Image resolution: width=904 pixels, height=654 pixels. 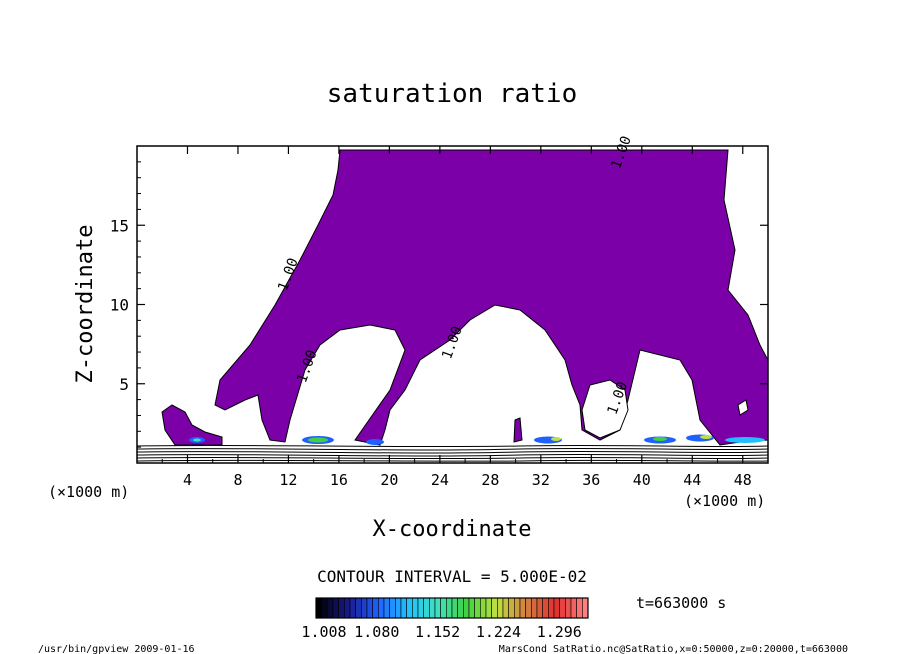 What do you see at coordinates (452, 453) in the screenshot?
I see `surface-contour-lines` at bounding box center [452, 453].